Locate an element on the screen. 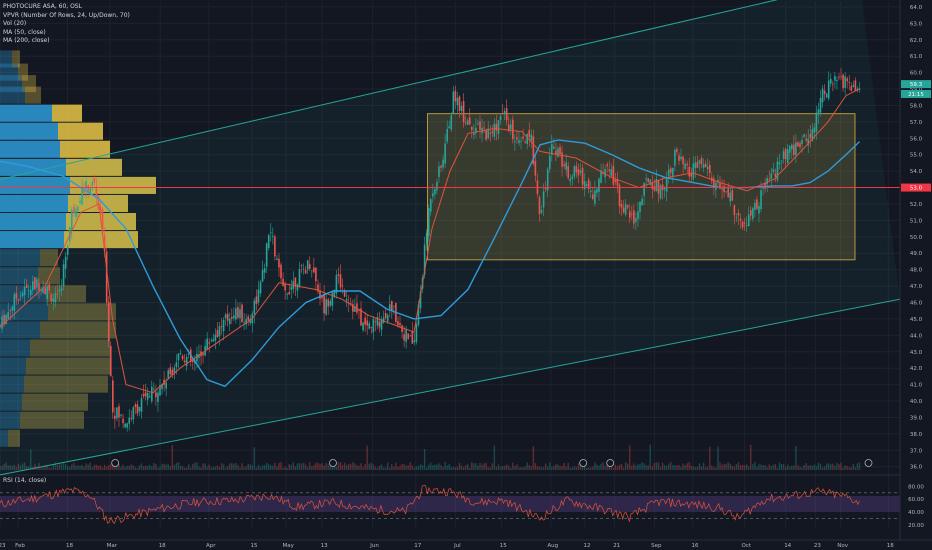 Image resolution: width=932 pixels, height=550 pixels. event-markers is located at coordinates (492, 463).